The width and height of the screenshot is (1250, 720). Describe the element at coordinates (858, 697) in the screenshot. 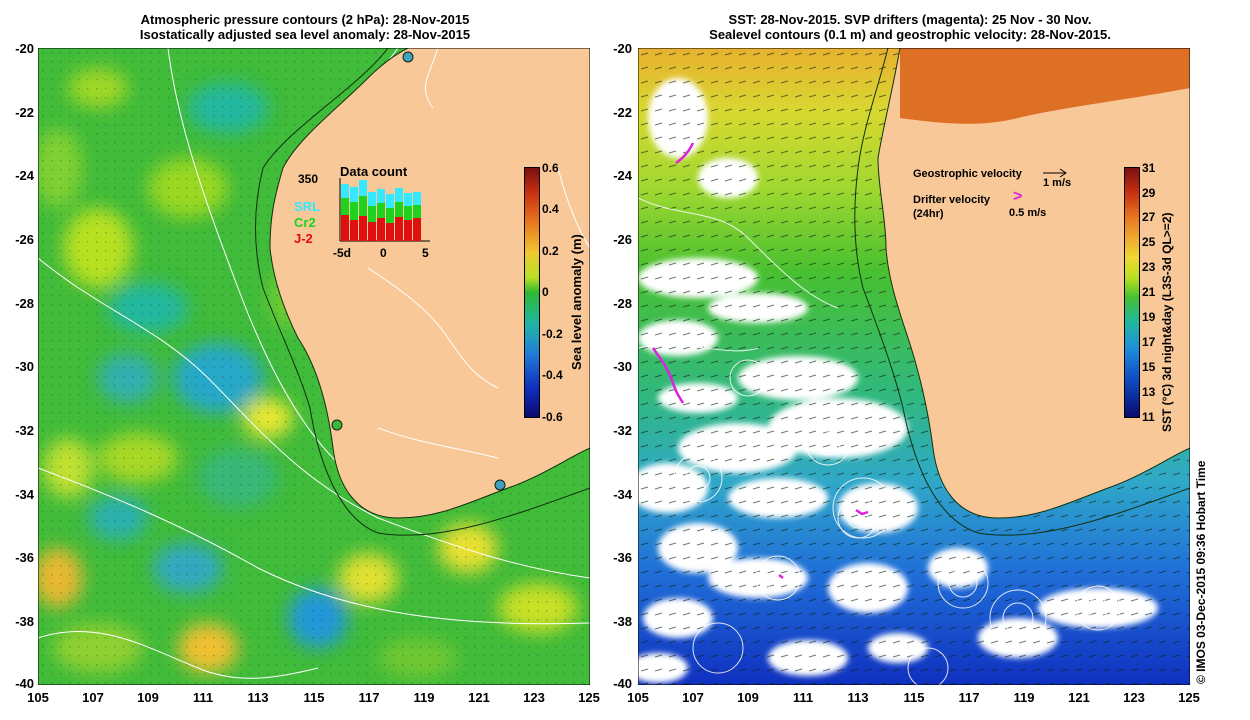

I see `right-lon-tick: 113` at that location.